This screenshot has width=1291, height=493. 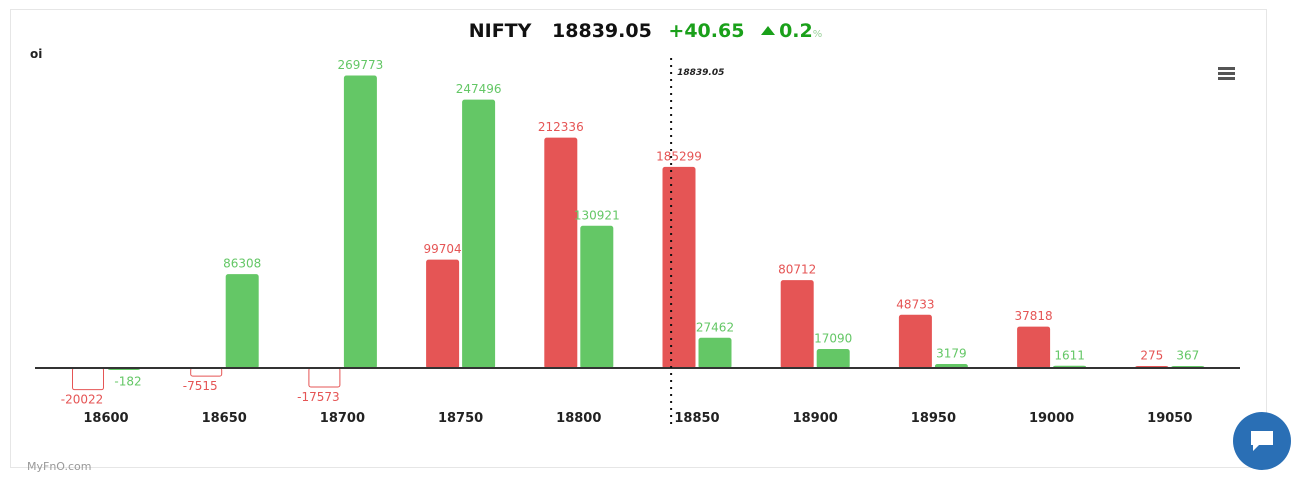 I want to click on data-label: 37818, so click(x=1034, y=316).